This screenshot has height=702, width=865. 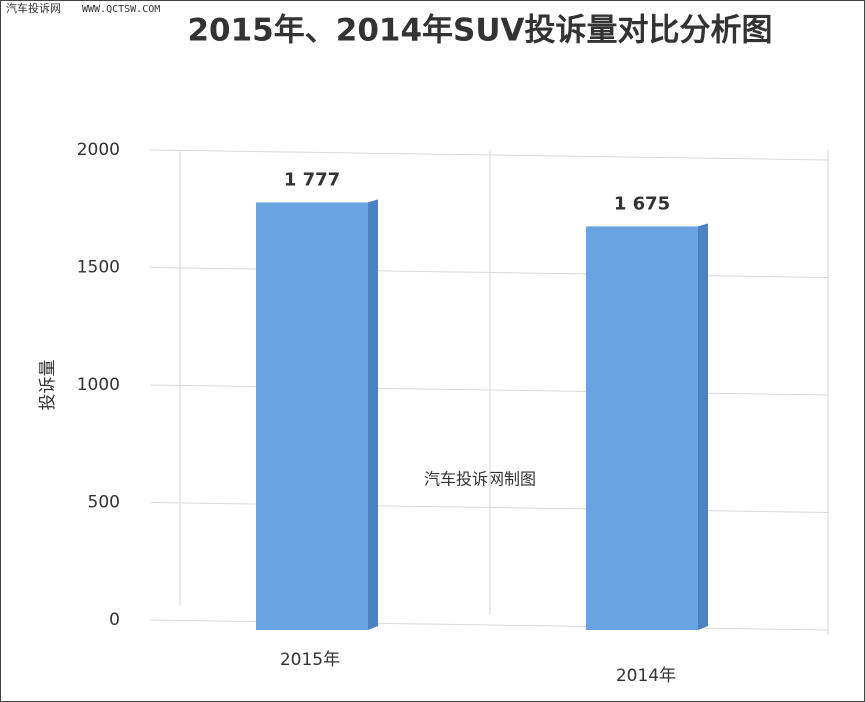 What do you see at coordinates (642, 203) in the screenshot?
I see `data-label: 1 675` at bounding box center [642, 203].